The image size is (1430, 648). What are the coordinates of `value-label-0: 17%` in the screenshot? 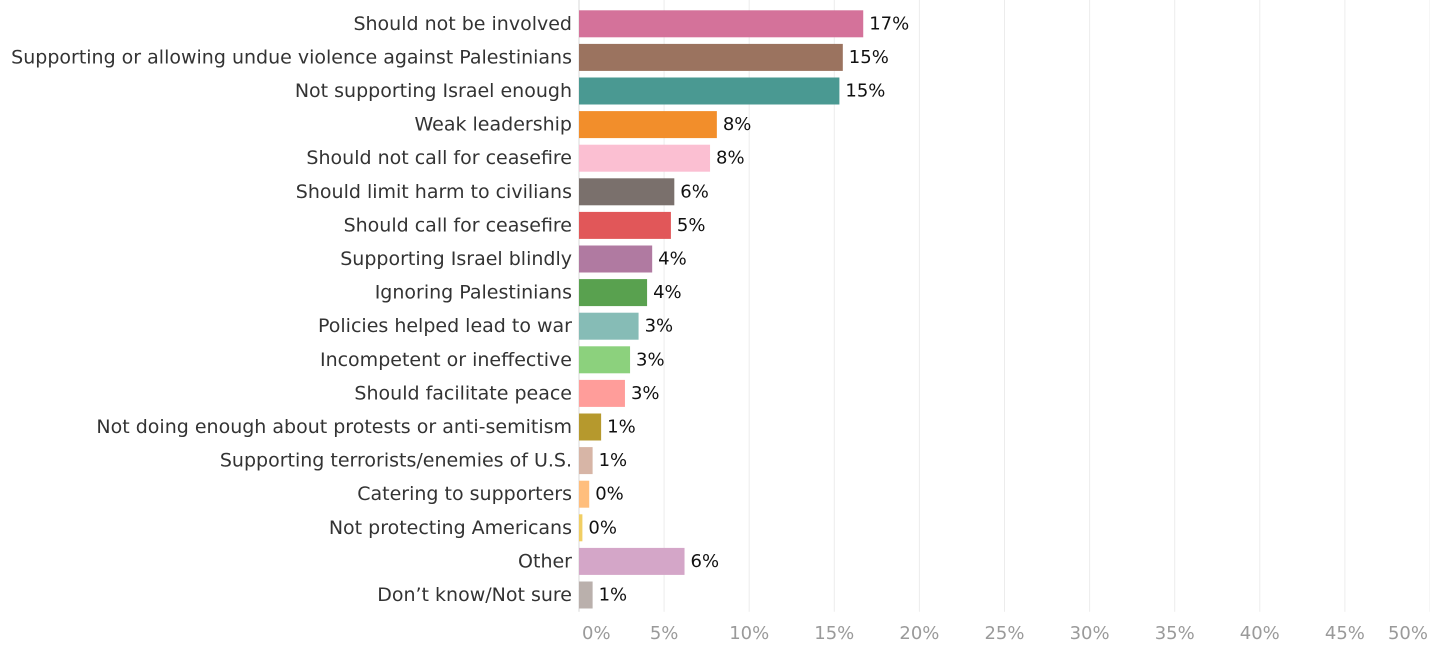 It's located at (889, 23).